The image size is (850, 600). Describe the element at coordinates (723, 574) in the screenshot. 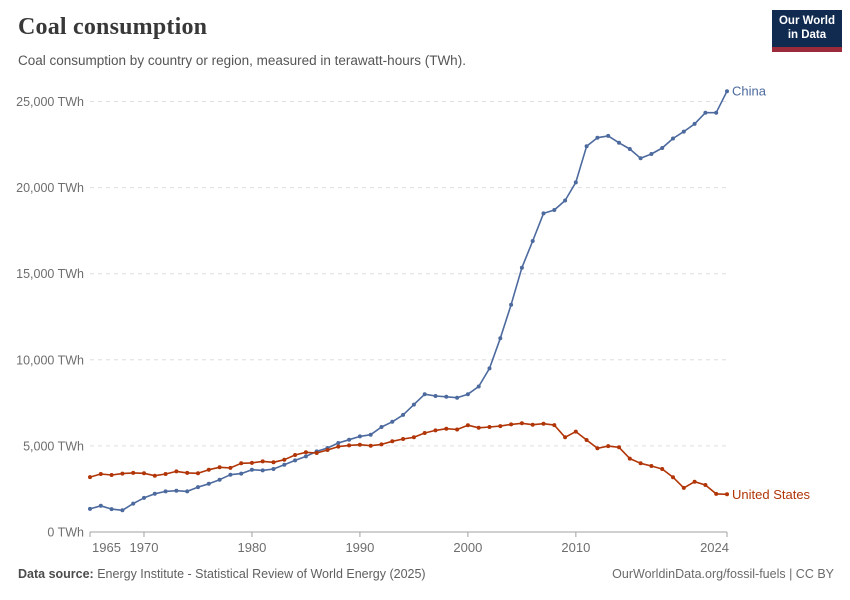

I see `footer-link: OurWorldinData.org/fossil-fuels | CC BY` at that location.